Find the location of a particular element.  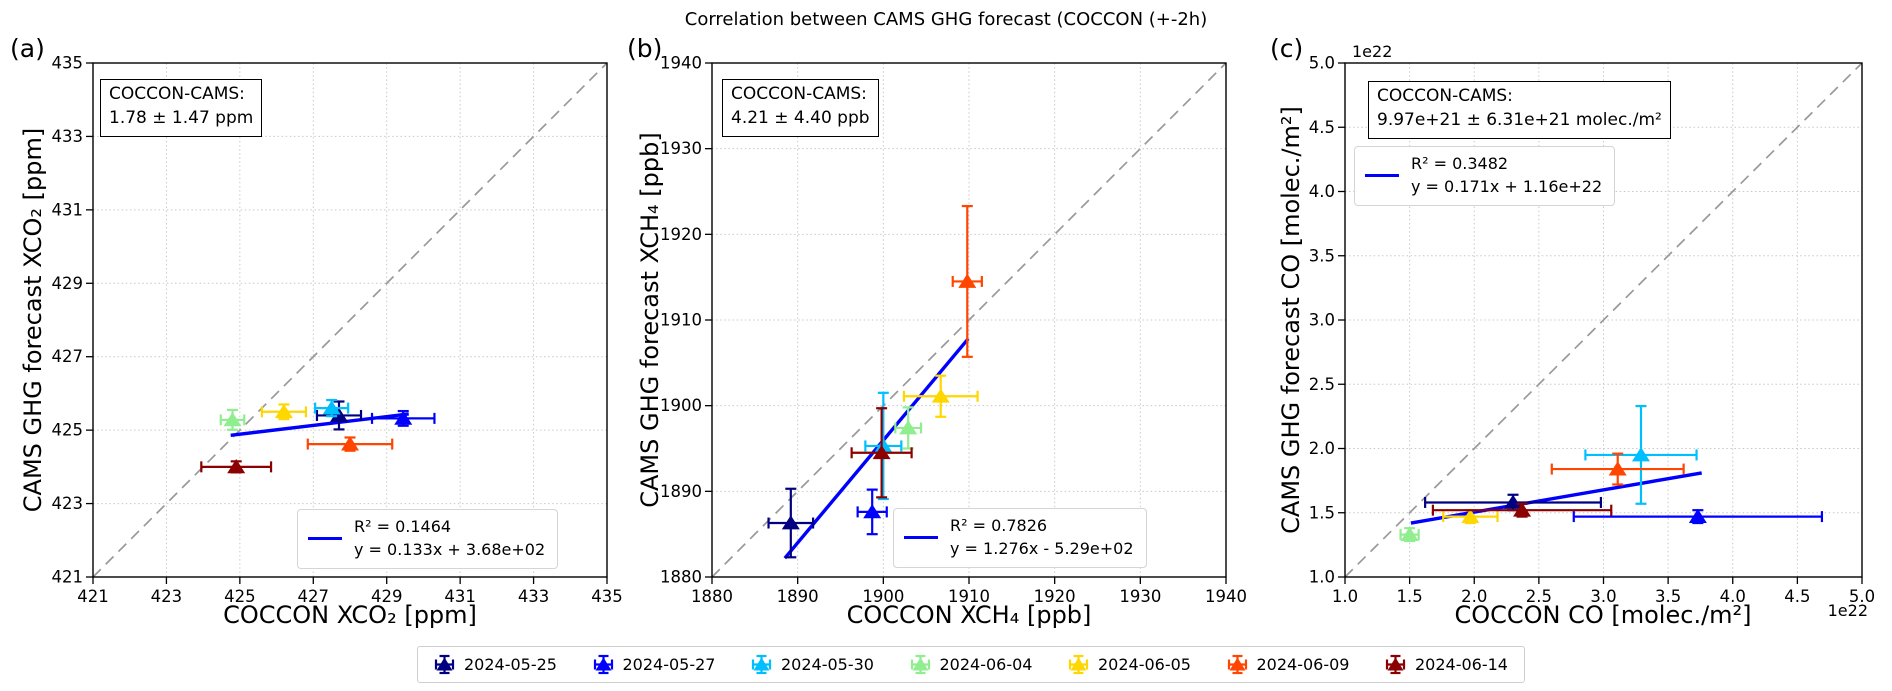

fit-equation-label: y = 1.276x - 5.29e+02 is located at coordinates (1042, 549).